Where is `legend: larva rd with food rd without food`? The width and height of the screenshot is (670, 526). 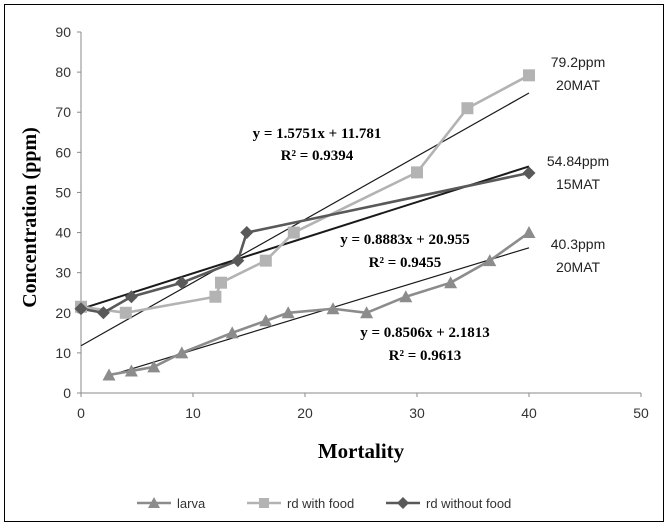 legend: larva rd with food rd without food is located at coordinates (324, 503).